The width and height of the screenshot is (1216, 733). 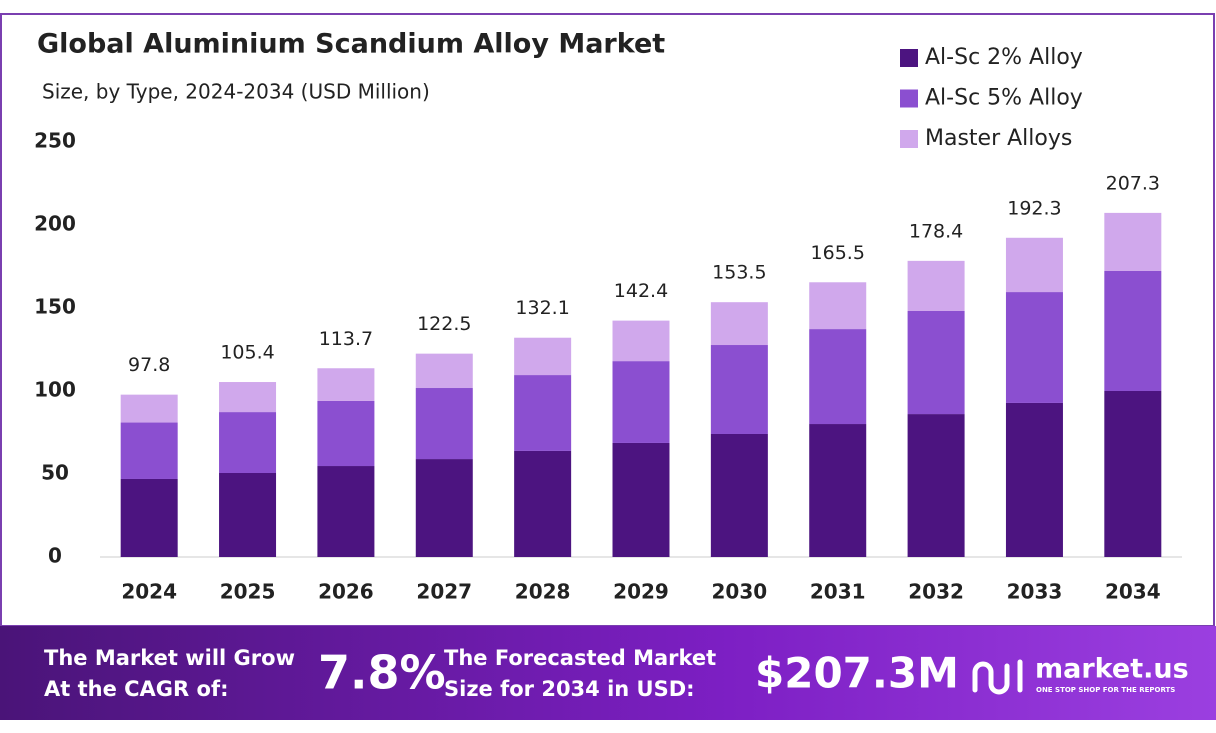 I want to click on y-tick-label: 100, so click(x=55, y=390).